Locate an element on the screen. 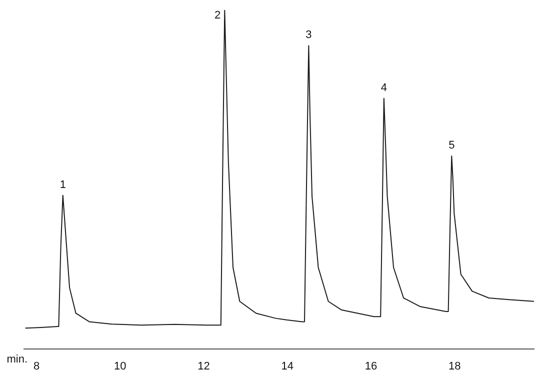 The image size is (539, 382). annotation: 2 is located at coordinates (217, 16).